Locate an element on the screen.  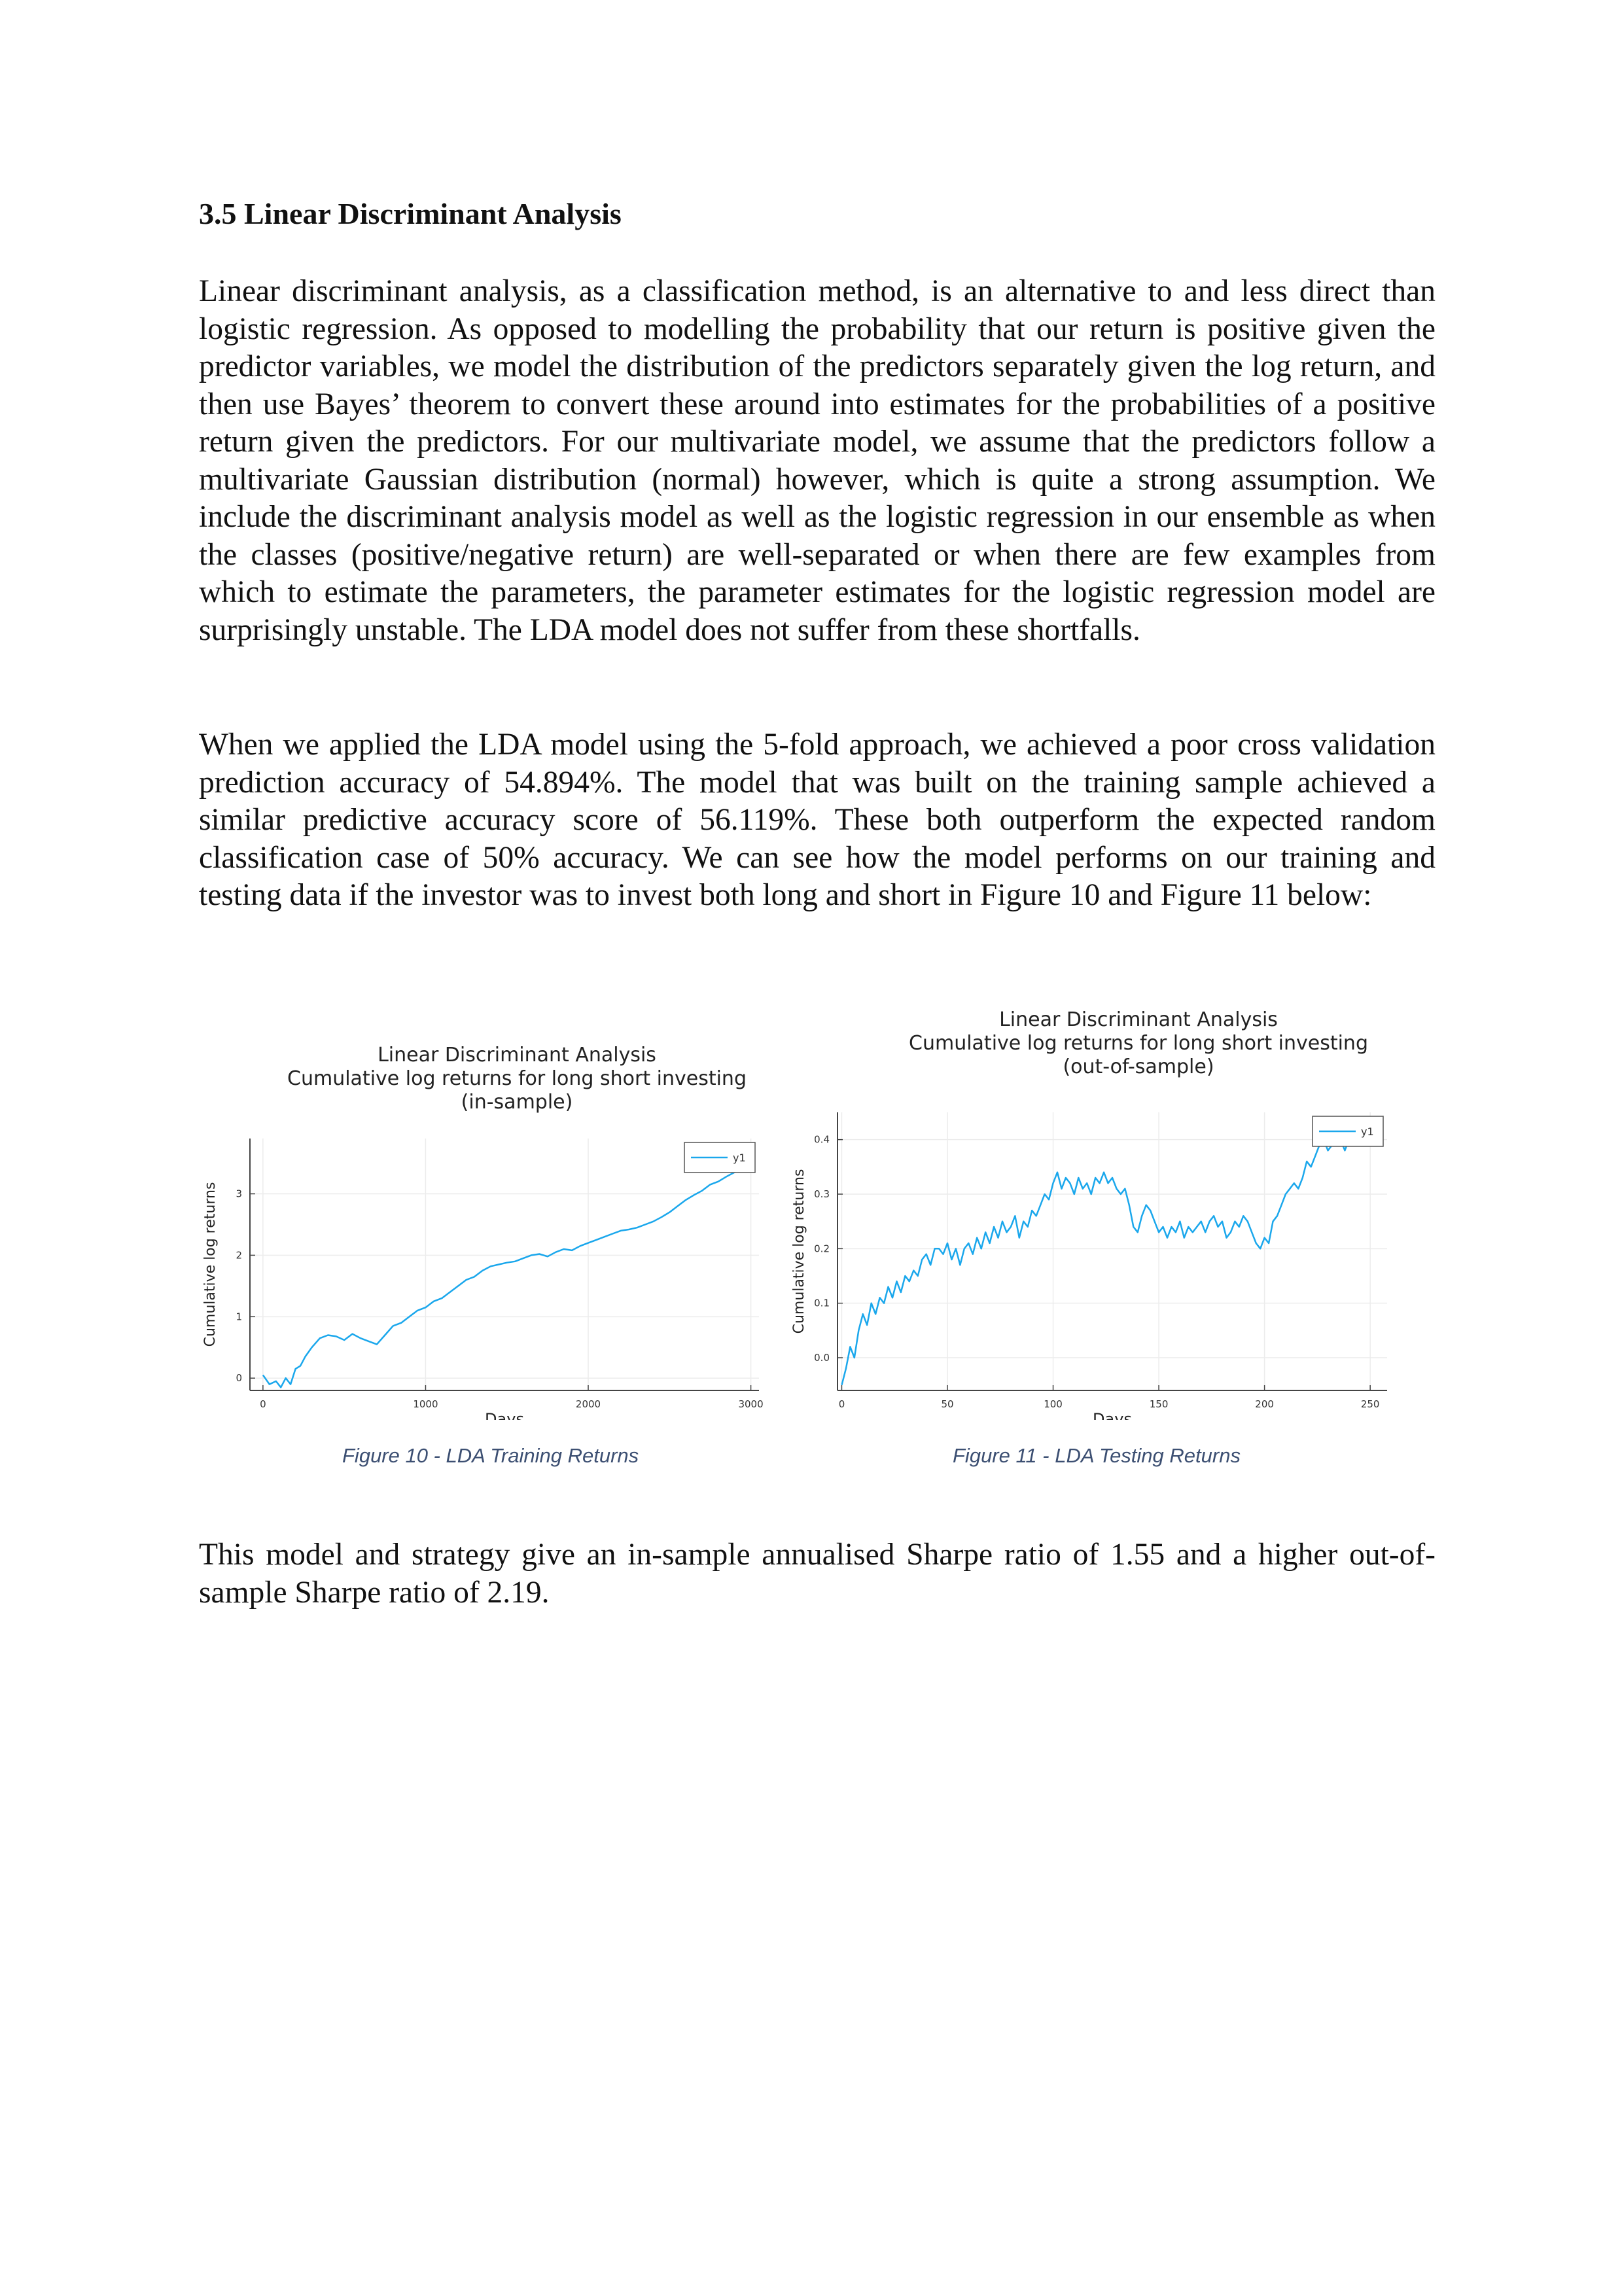
section-heading: 3.5 Linear Discriminant Analysis is located at coordinates (410, 213).